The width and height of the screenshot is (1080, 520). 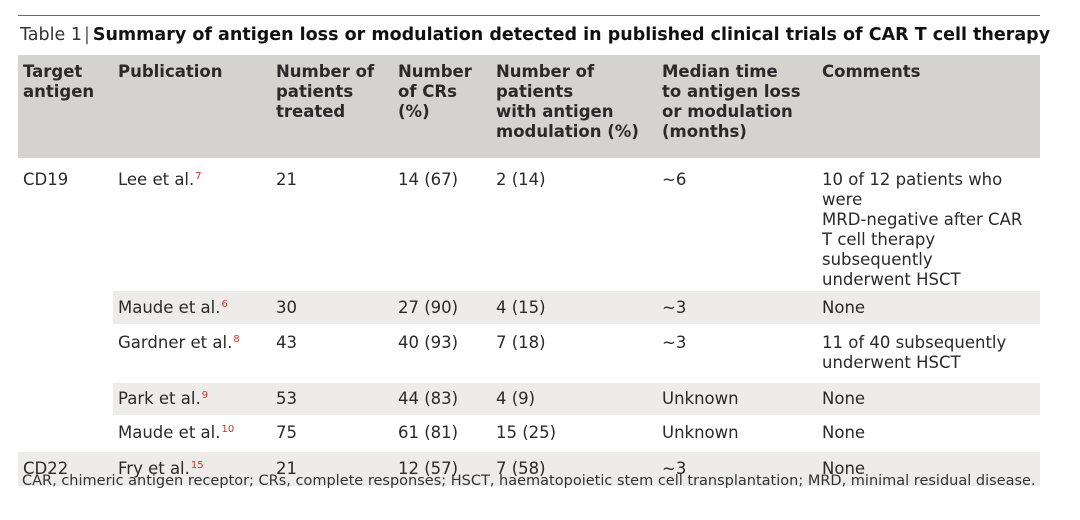 What do you see at coordinates (914, 342) in the screenshot?
I see `comment-line: 11 of 40 subsequently` at bounding box center [914, 342].